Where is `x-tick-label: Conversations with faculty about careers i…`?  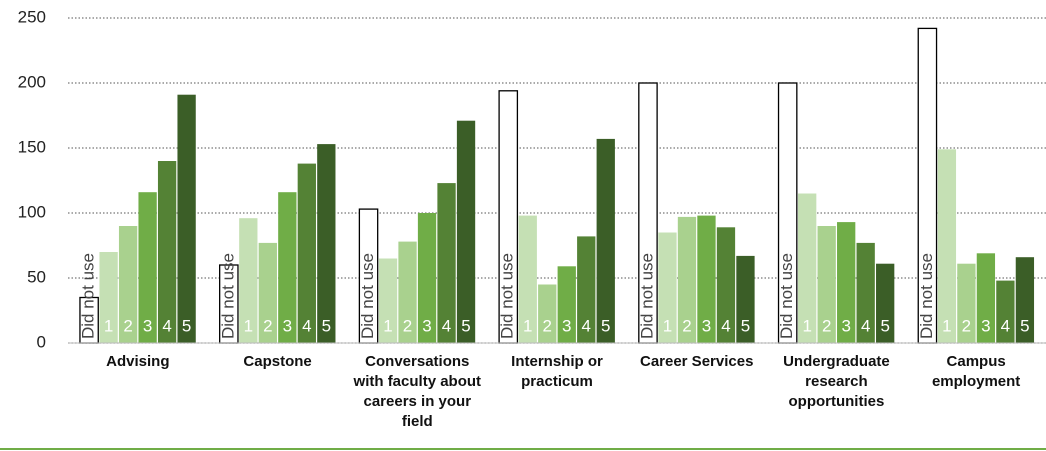
x-tick-label: Conversations with faculty about careers i… is located at coordinates (417, 391).